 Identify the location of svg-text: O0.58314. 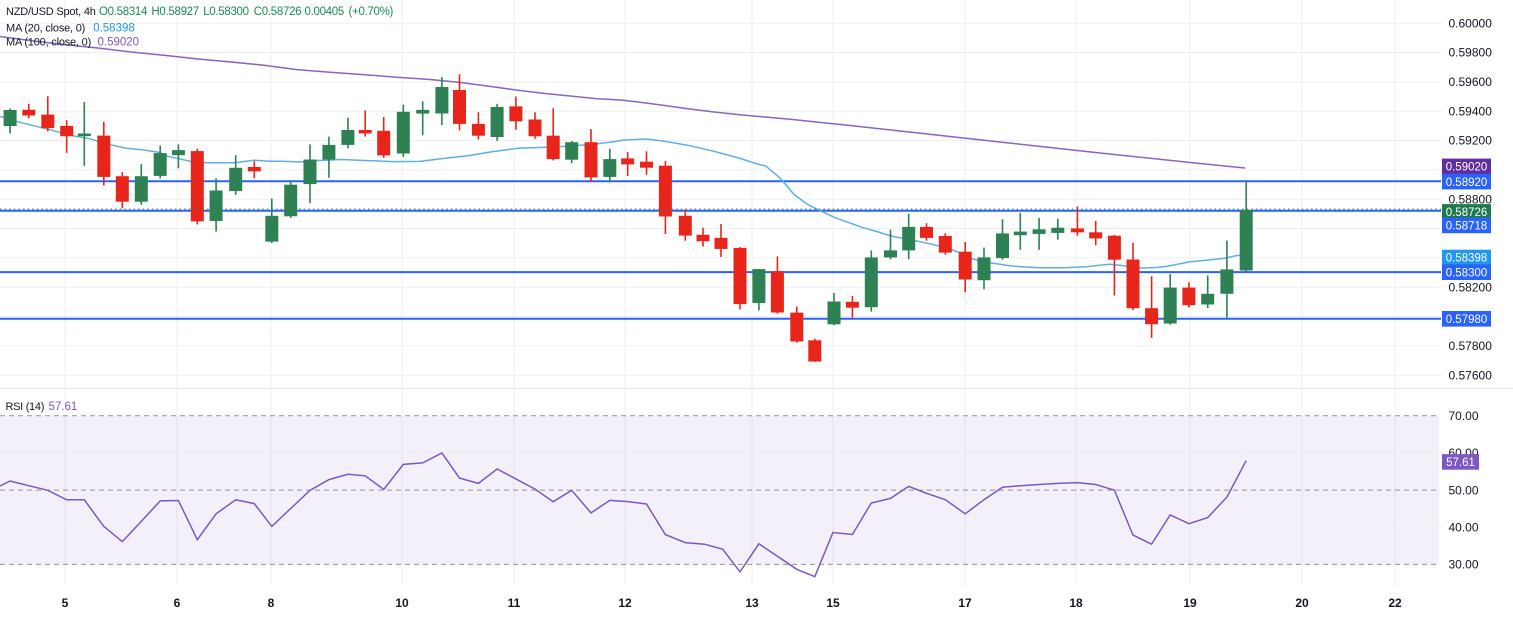
(123, 12).